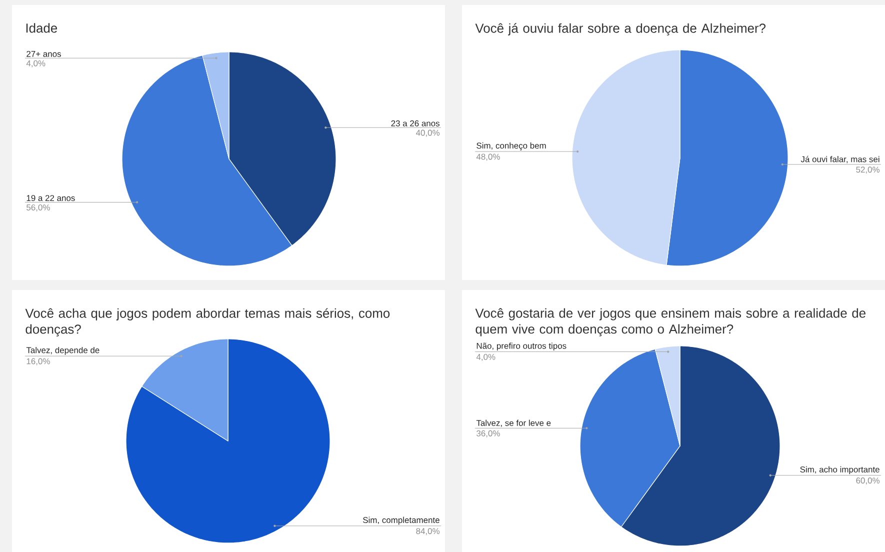  I want to click on slice-label: 19 a 22 anos, so click(50, 198).